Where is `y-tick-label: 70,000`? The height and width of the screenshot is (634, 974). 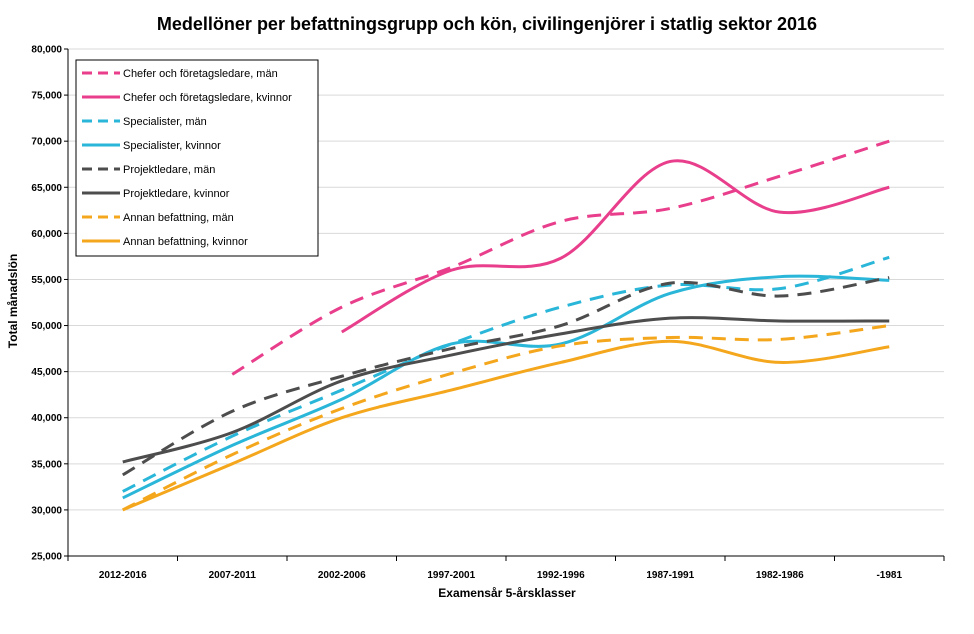
y-tick-label: 70,000 is located at coordinates (46, 142).